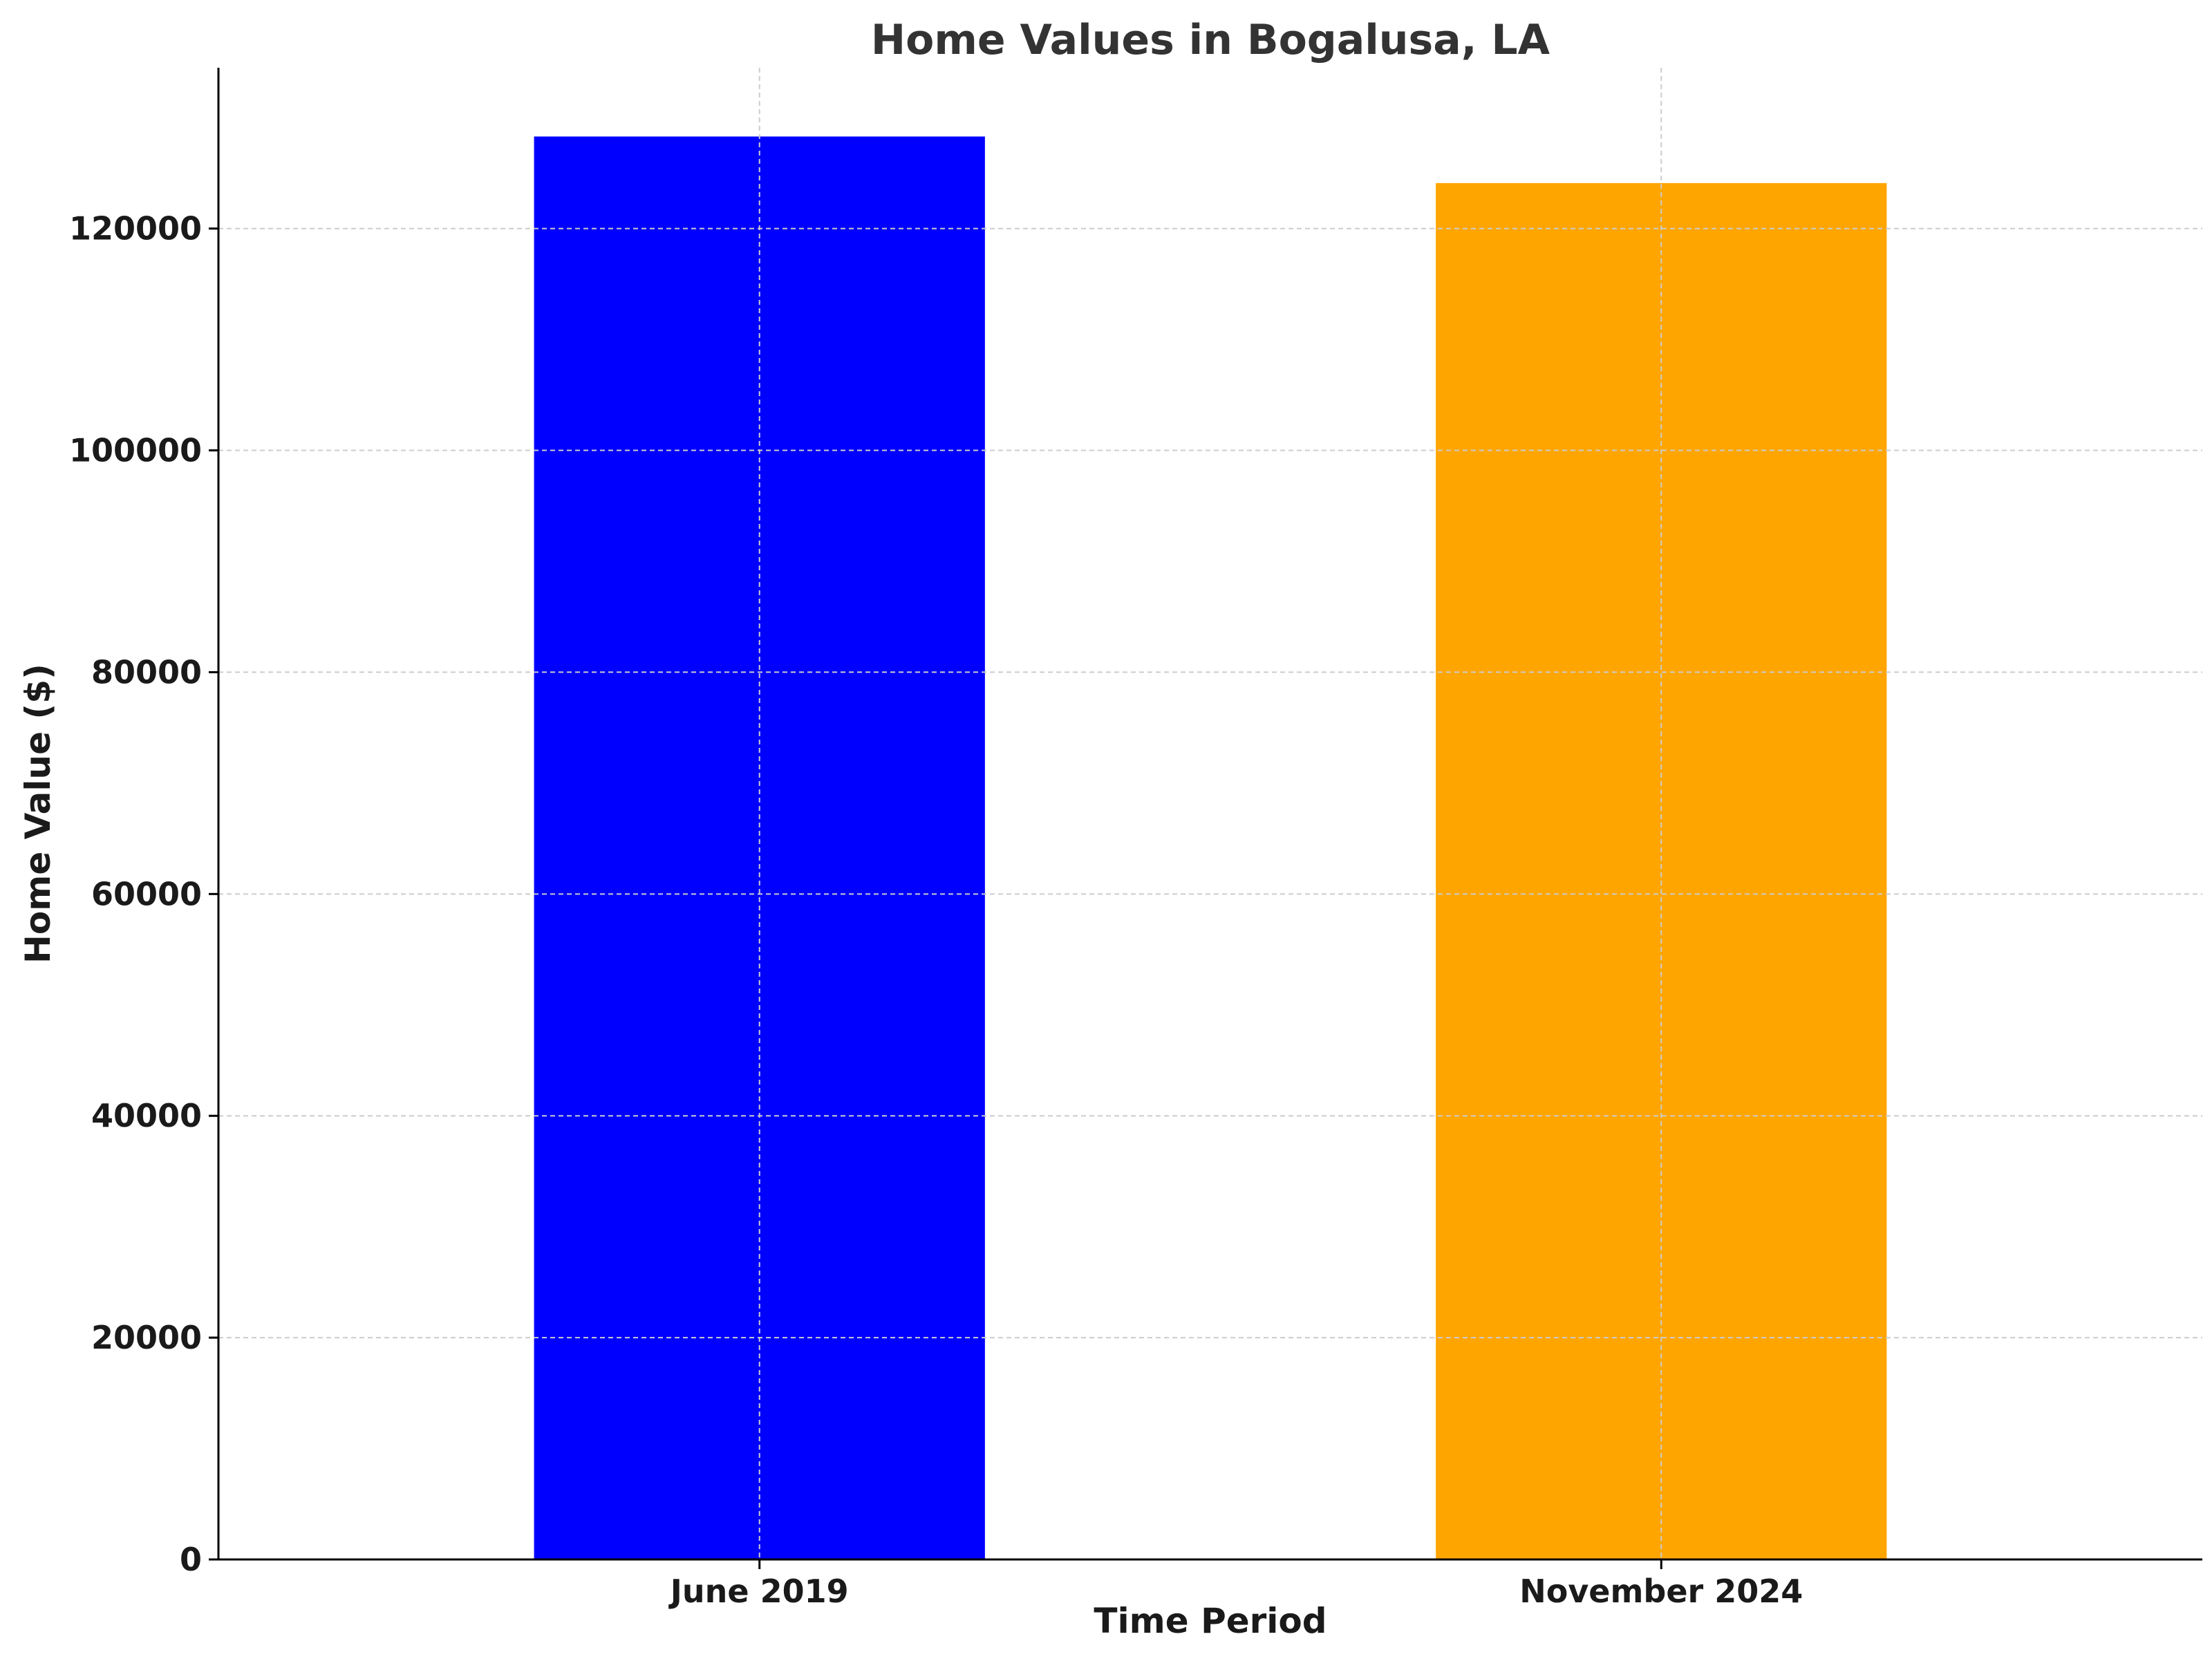  Describe the element at coordinates (38, 814) in the screenshot. I see `y-axis-label: Home Value ($)` at that location.